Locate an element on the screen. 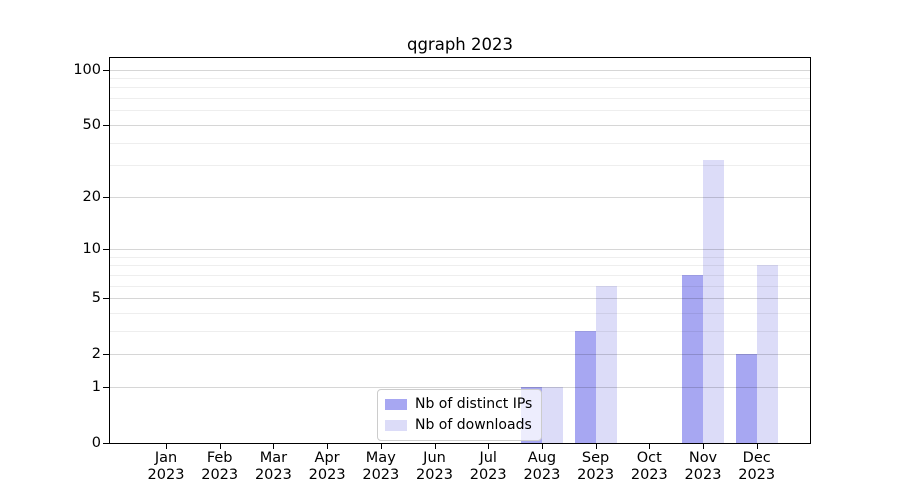  y-tick-label: 50 is located at coordinates (91, 124).